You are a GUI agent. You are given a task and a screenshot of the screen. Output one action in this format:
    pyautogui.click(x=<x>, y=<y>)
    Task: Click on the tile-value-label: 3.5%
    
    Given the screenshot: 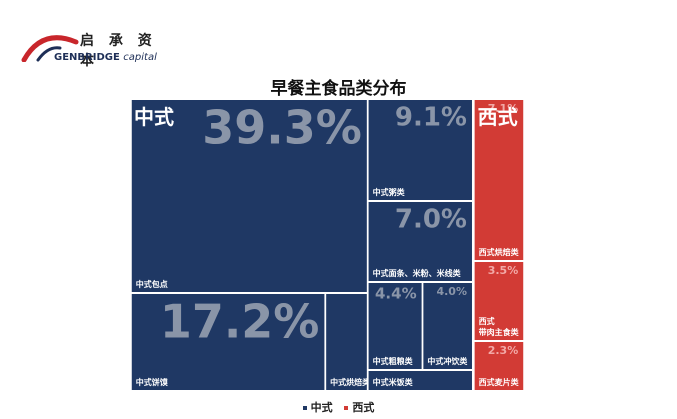 What is the action you would take?
    pyautogui.click(x=503, y=270)
    